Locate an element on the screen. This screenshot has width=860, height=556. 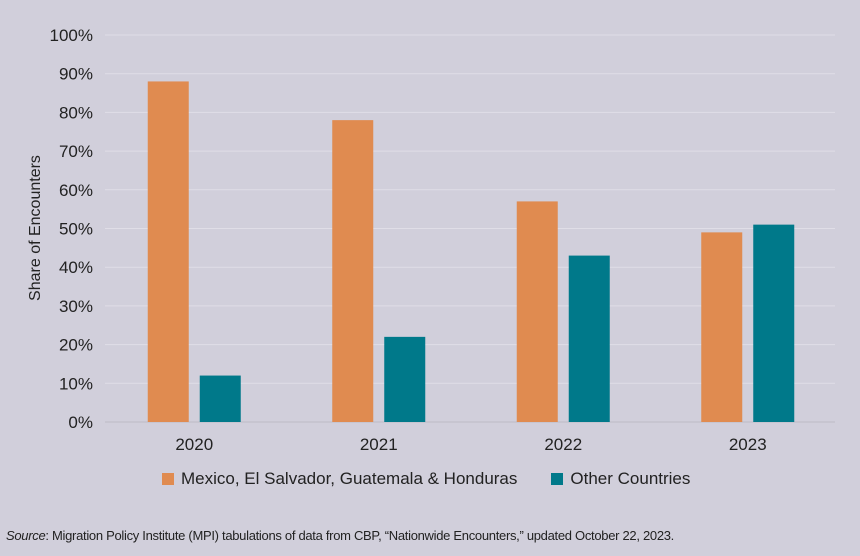
y-tick-label: 50% is located at coordinates (76, 229).